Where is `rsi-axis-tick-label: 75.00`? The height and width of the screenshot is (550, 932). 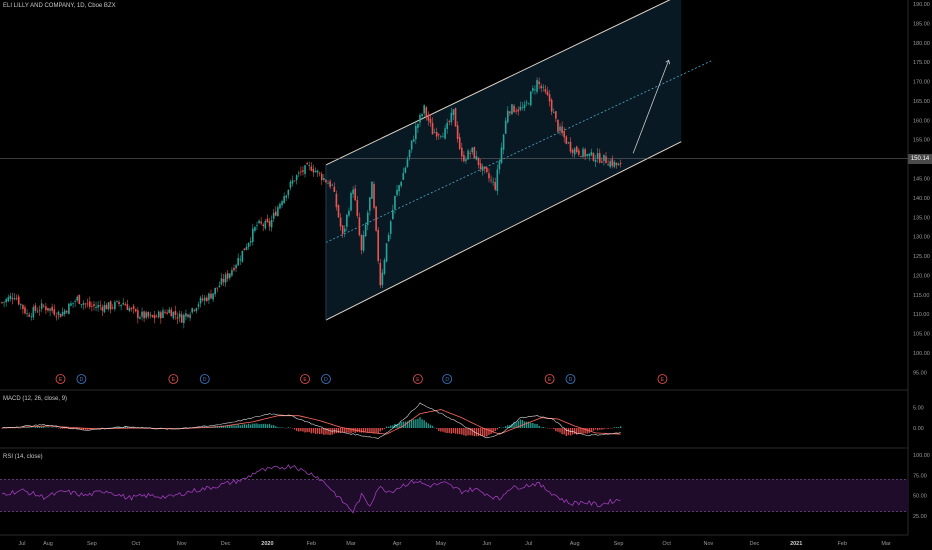
rsi-axis-tick-label: 75.00 is located at coordinates (920, 476).